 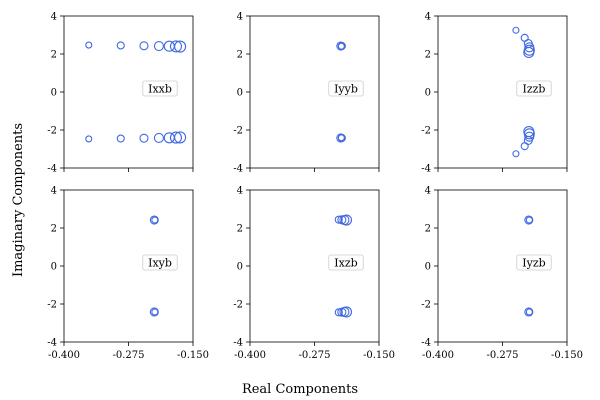 I want to click on panel-iyzb: -4 -2 0 2 4 -0.400 -0.275 -0.150 Iyzb, so click(x=502, y=274).